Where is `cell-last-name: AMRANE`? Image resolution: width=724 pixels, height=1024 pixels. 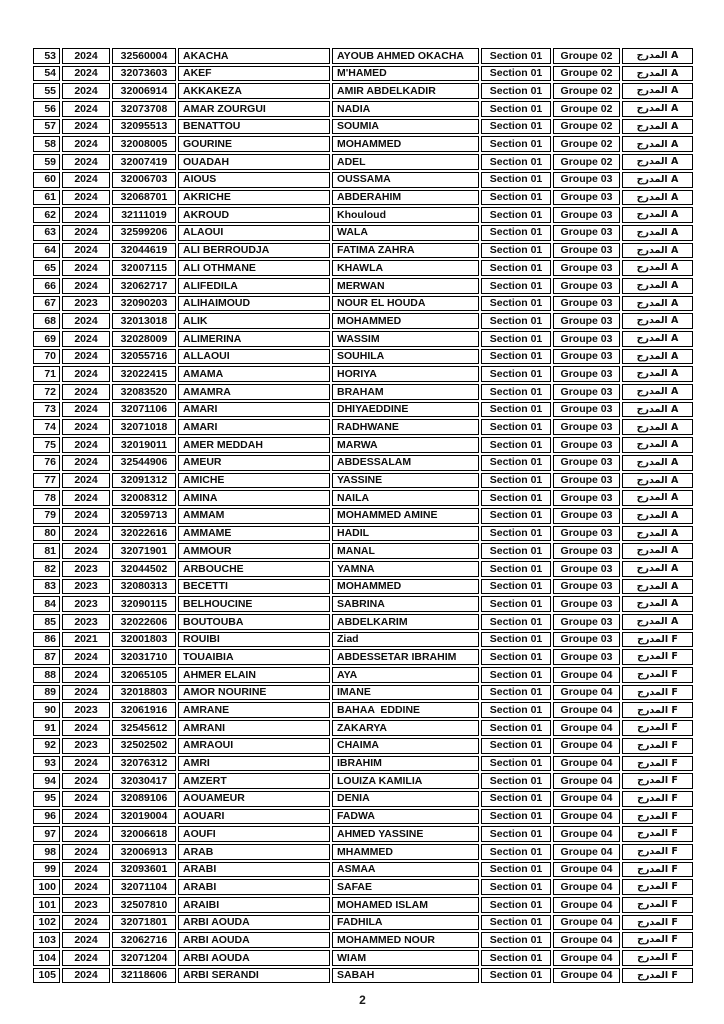
cell-last-name: AMRANE is located at coordinates (254, 710).